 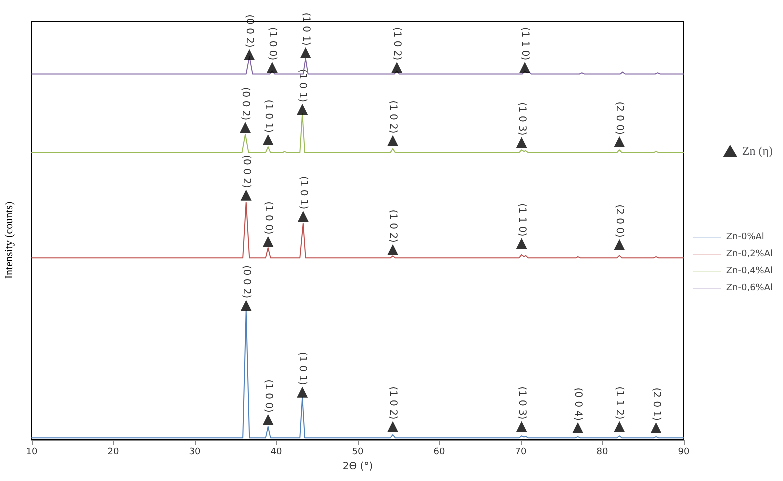 I want to click on legend-label: Zn-0%Al, so click(x=745, y=237).